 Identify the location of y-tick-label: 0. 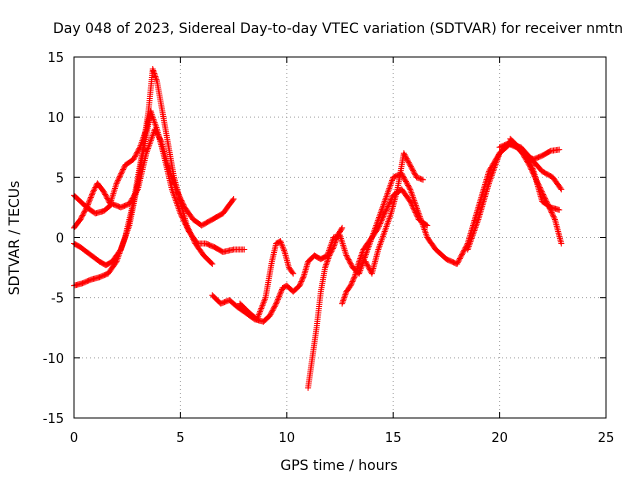
(60, 239).